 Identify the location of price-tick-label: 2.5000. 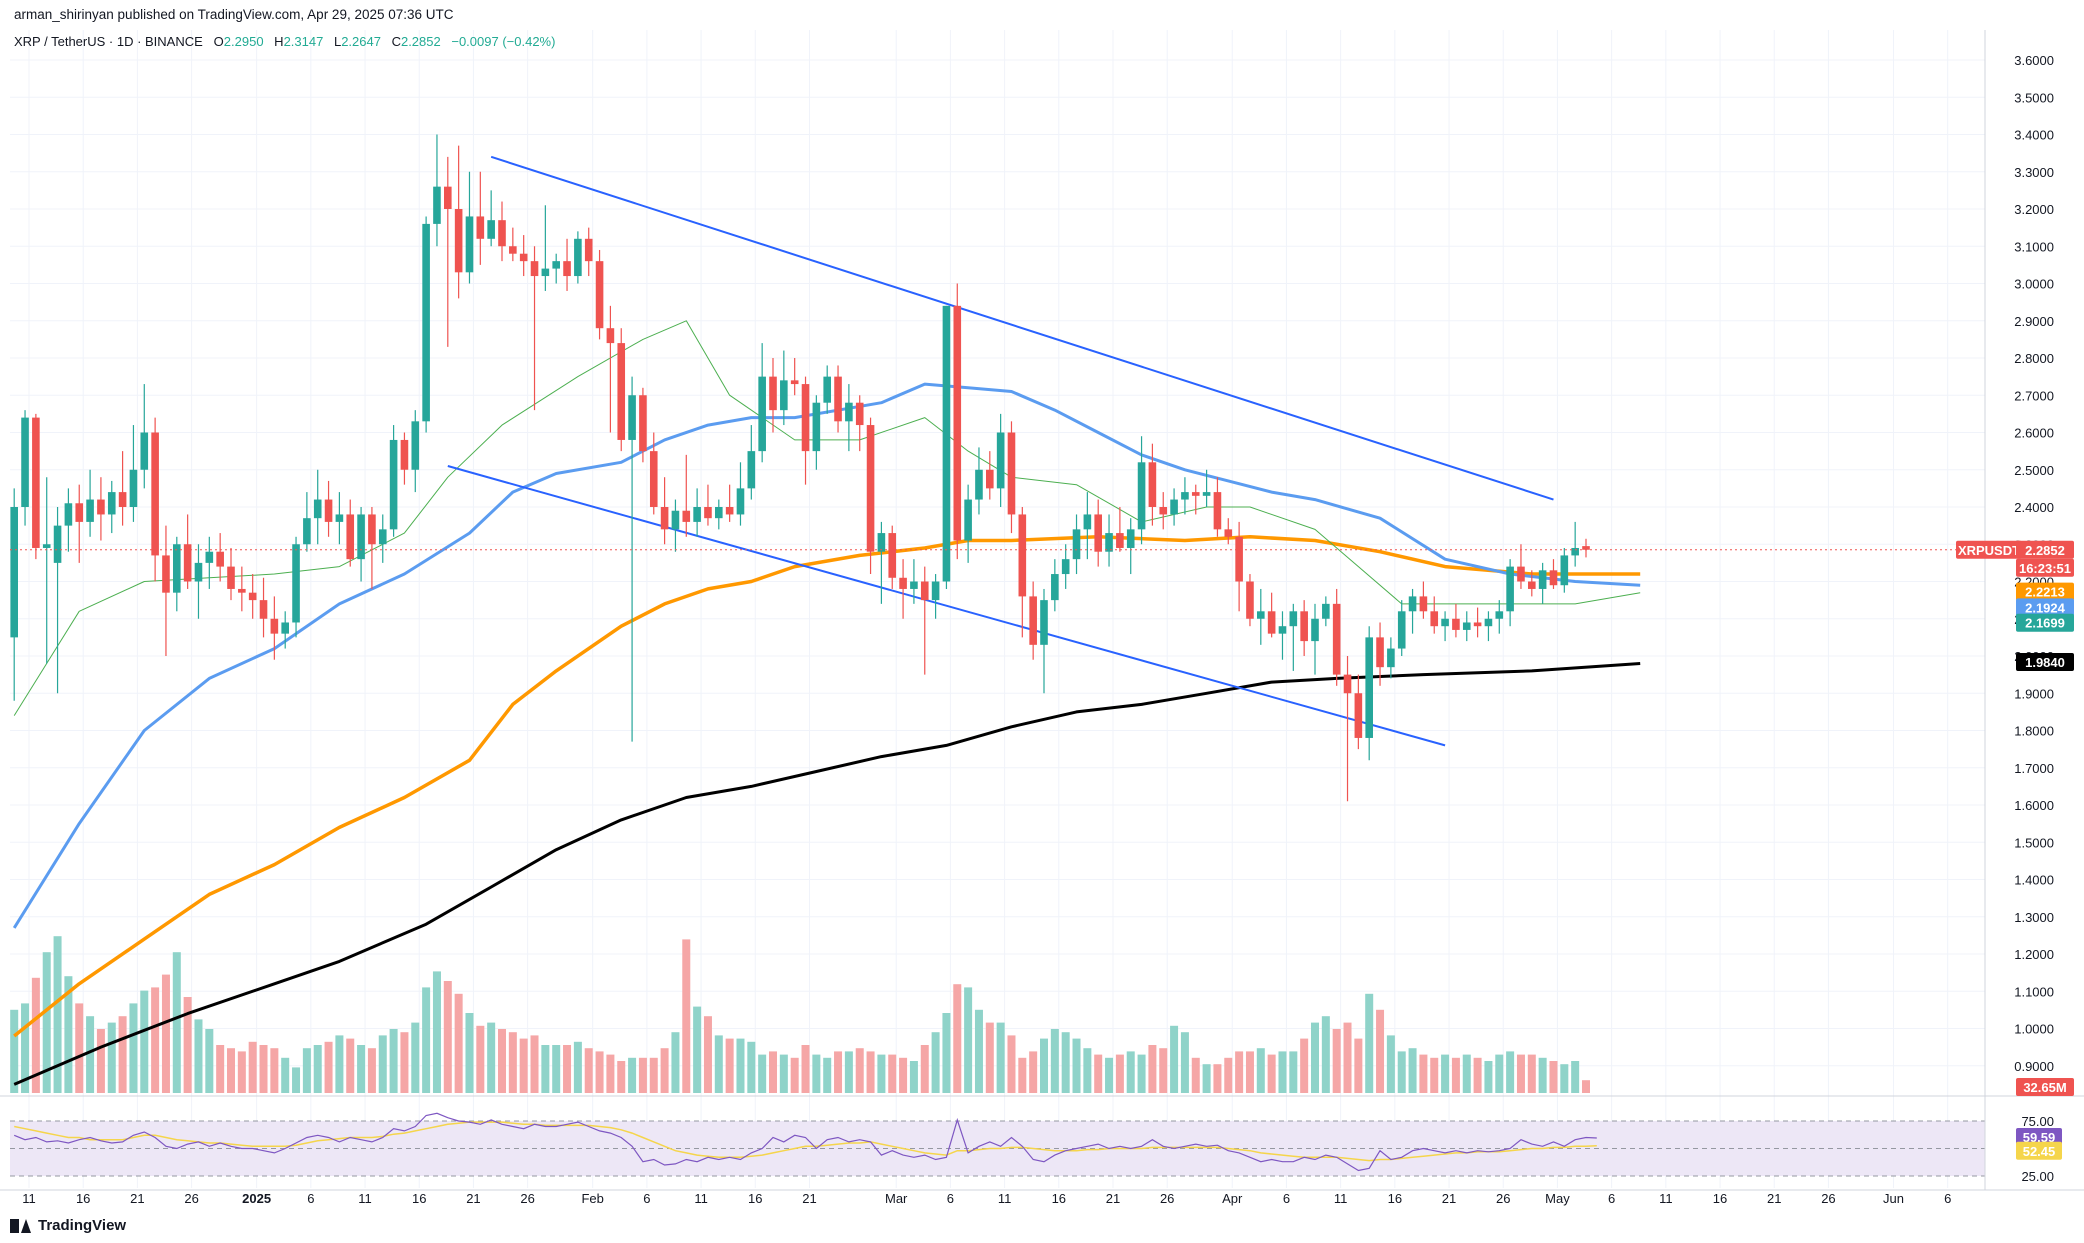
(2034, 470).